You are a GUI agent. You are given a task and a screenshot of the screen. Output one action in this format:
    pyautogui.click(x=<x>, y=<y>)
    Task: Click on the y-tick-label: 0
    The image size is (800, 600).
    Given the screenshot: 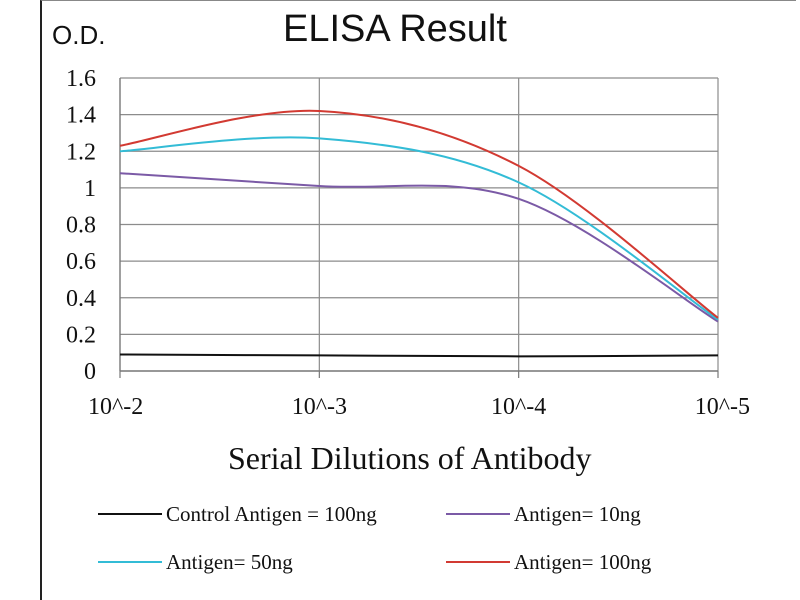 What is the action you would take?
    pyautogui.click(x=90, y=372)
    